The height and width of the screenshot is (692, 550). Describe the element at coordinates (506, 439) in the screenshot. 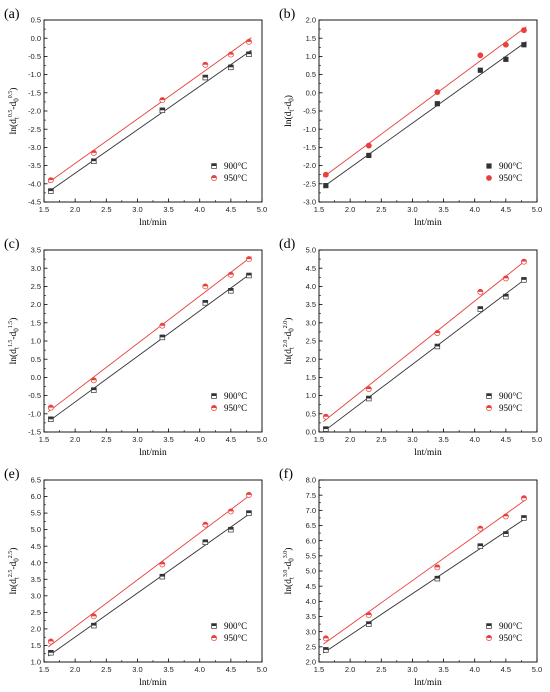

I see `x-tick-label-d: 4.5` at that location.